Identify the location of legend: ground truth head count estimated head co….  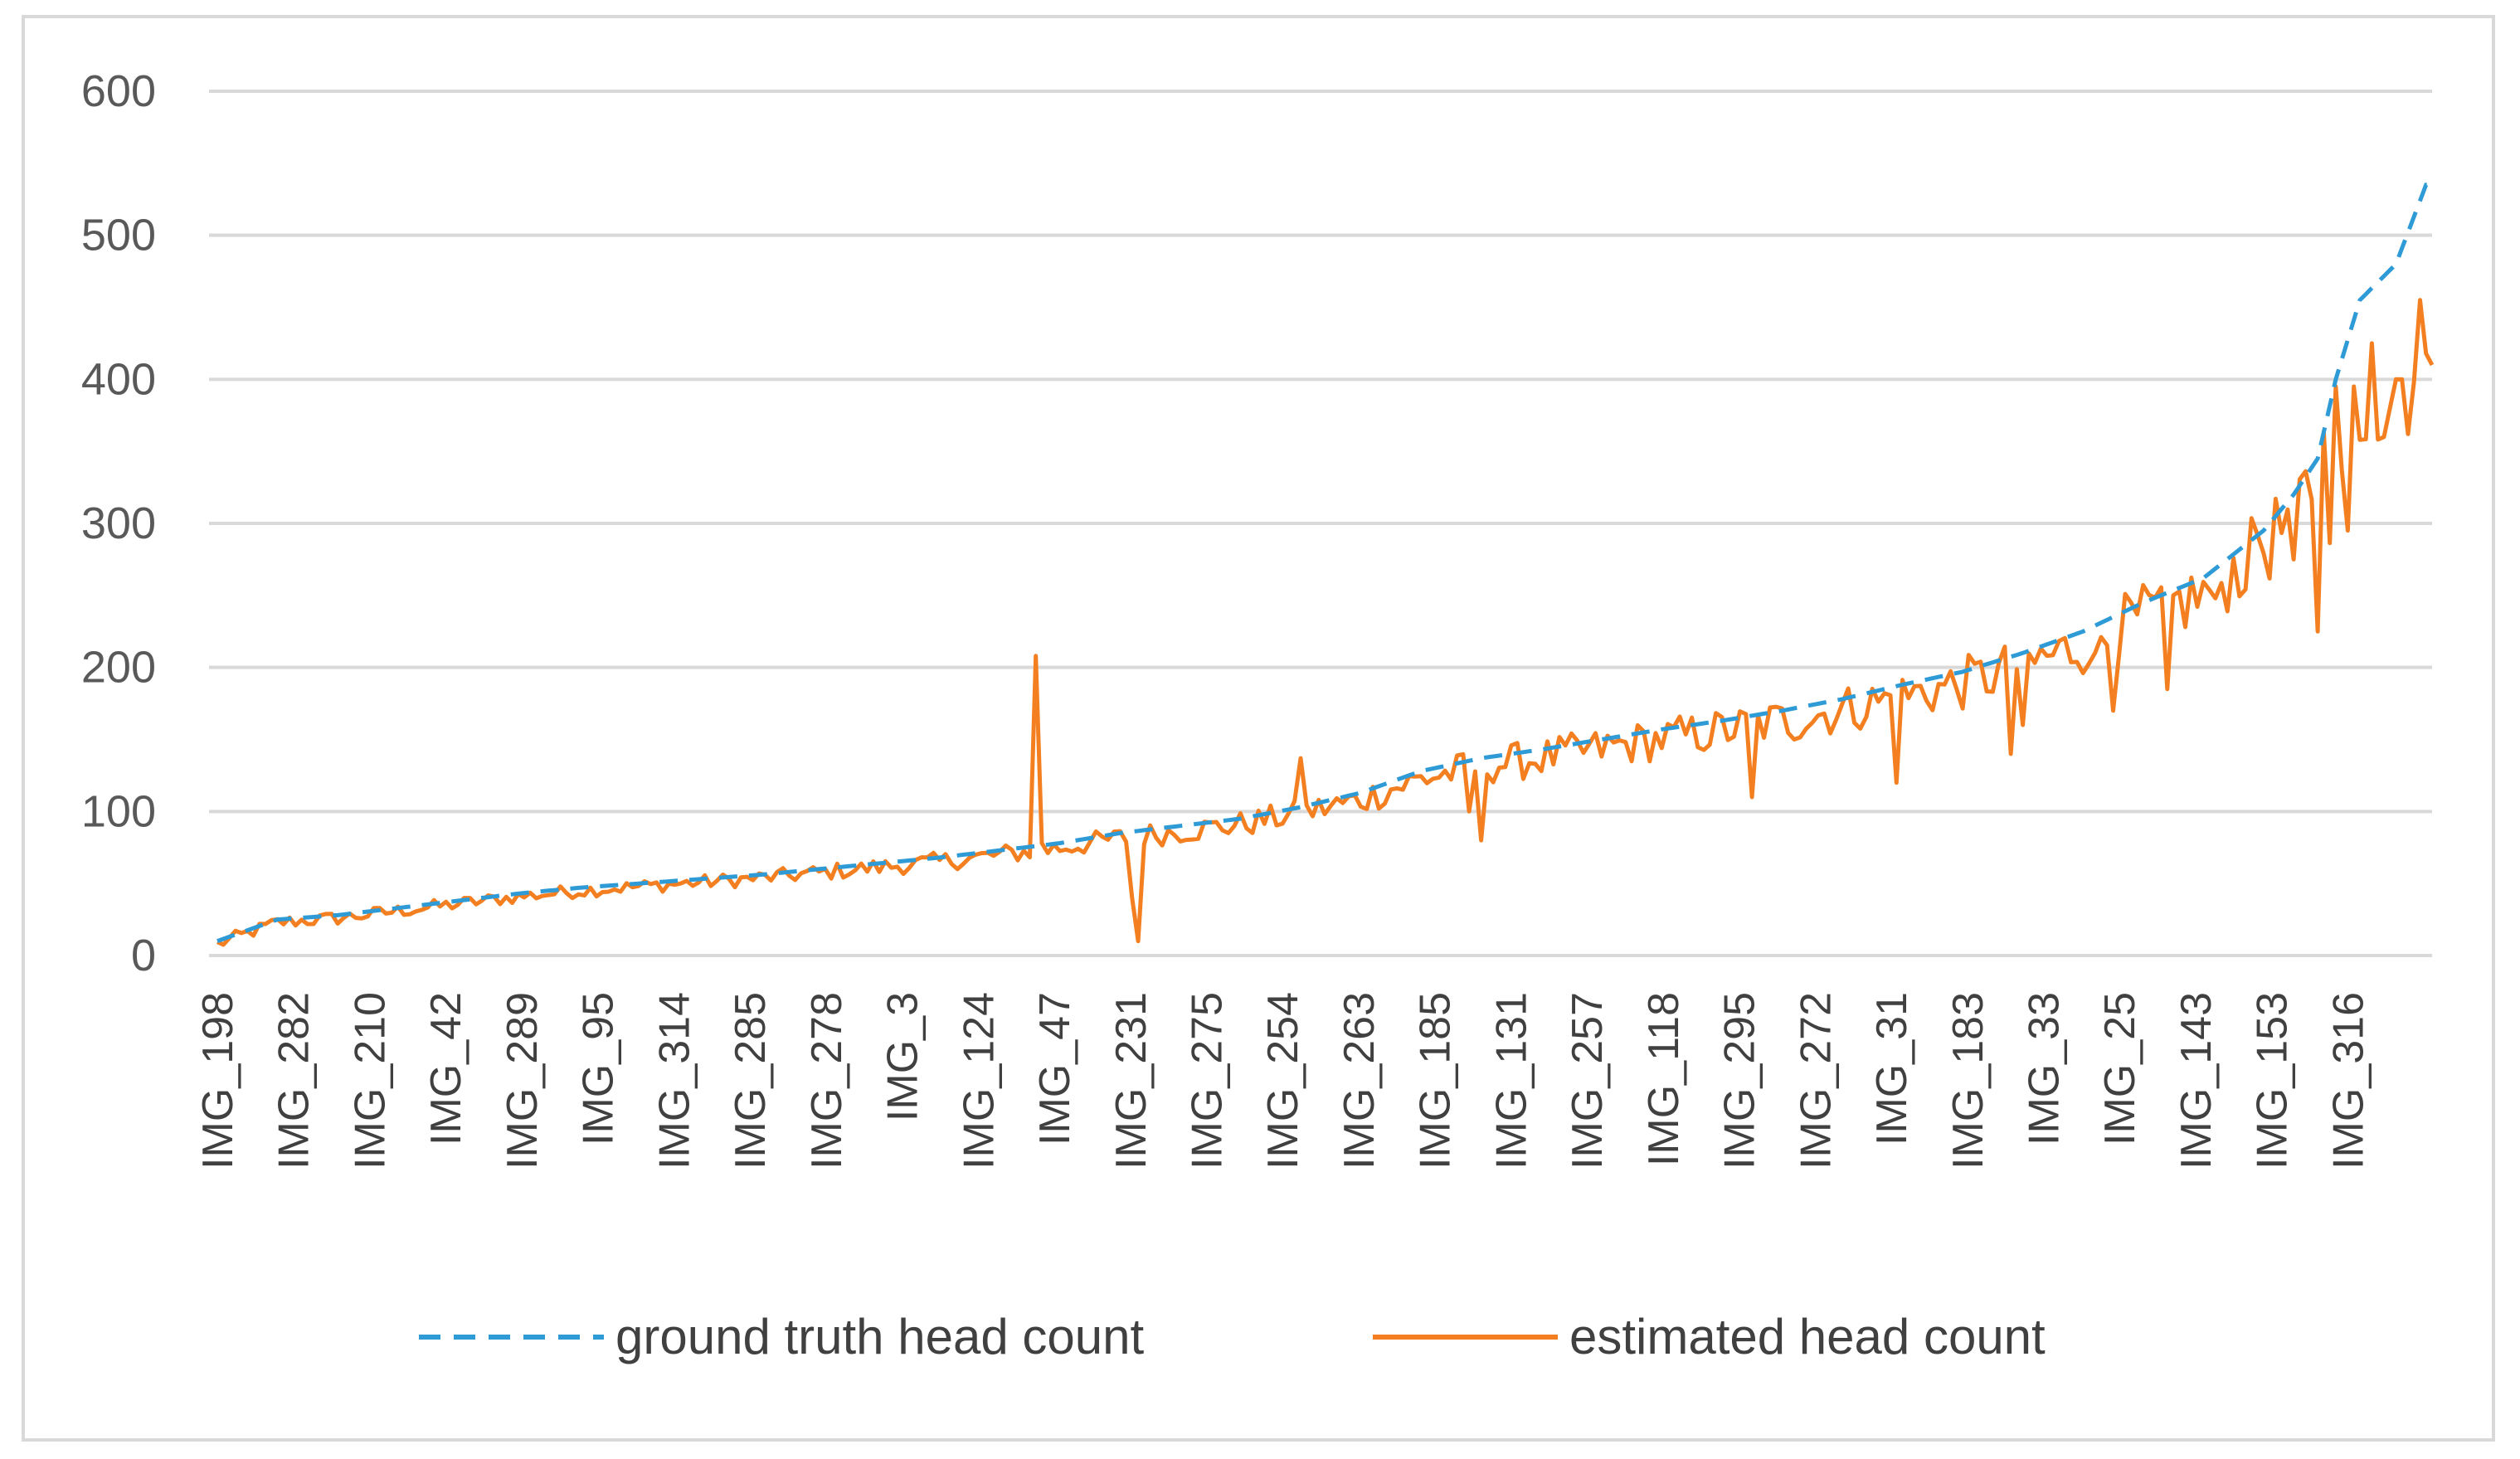
(1232, 1336).